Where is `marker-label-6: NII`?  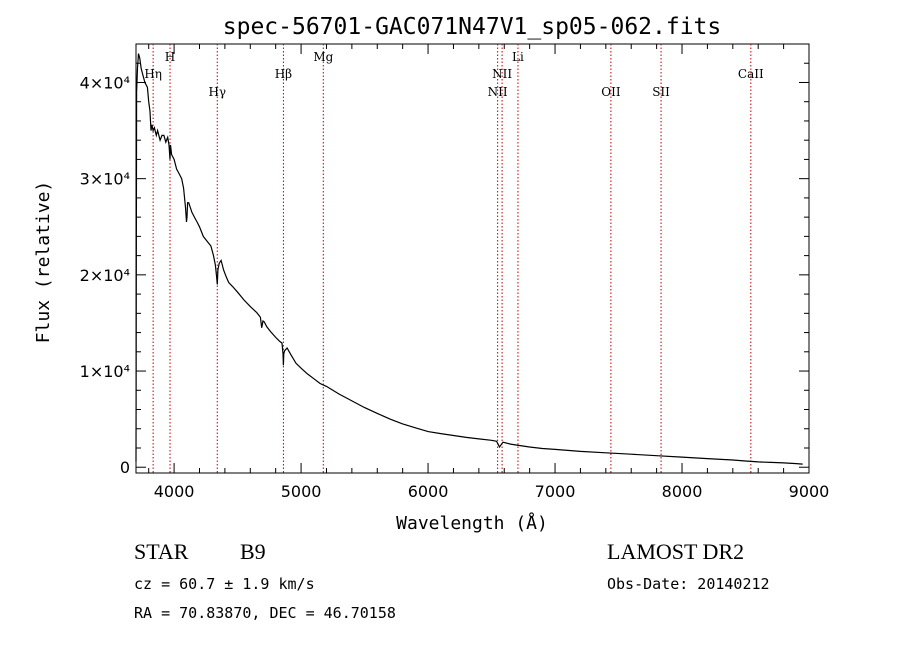 marker-label-6: NII is located at coordinates (502, 74).